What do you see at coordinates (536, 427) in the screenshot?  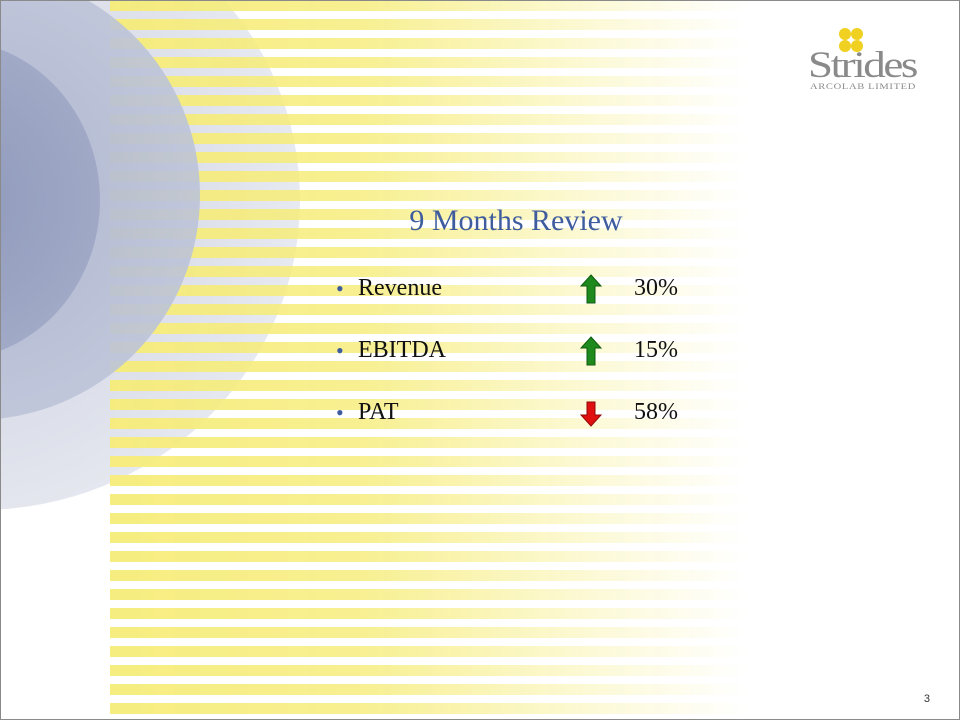 I see `metric-row-pat: • PAT 58%` at bounding box center [536, 427].